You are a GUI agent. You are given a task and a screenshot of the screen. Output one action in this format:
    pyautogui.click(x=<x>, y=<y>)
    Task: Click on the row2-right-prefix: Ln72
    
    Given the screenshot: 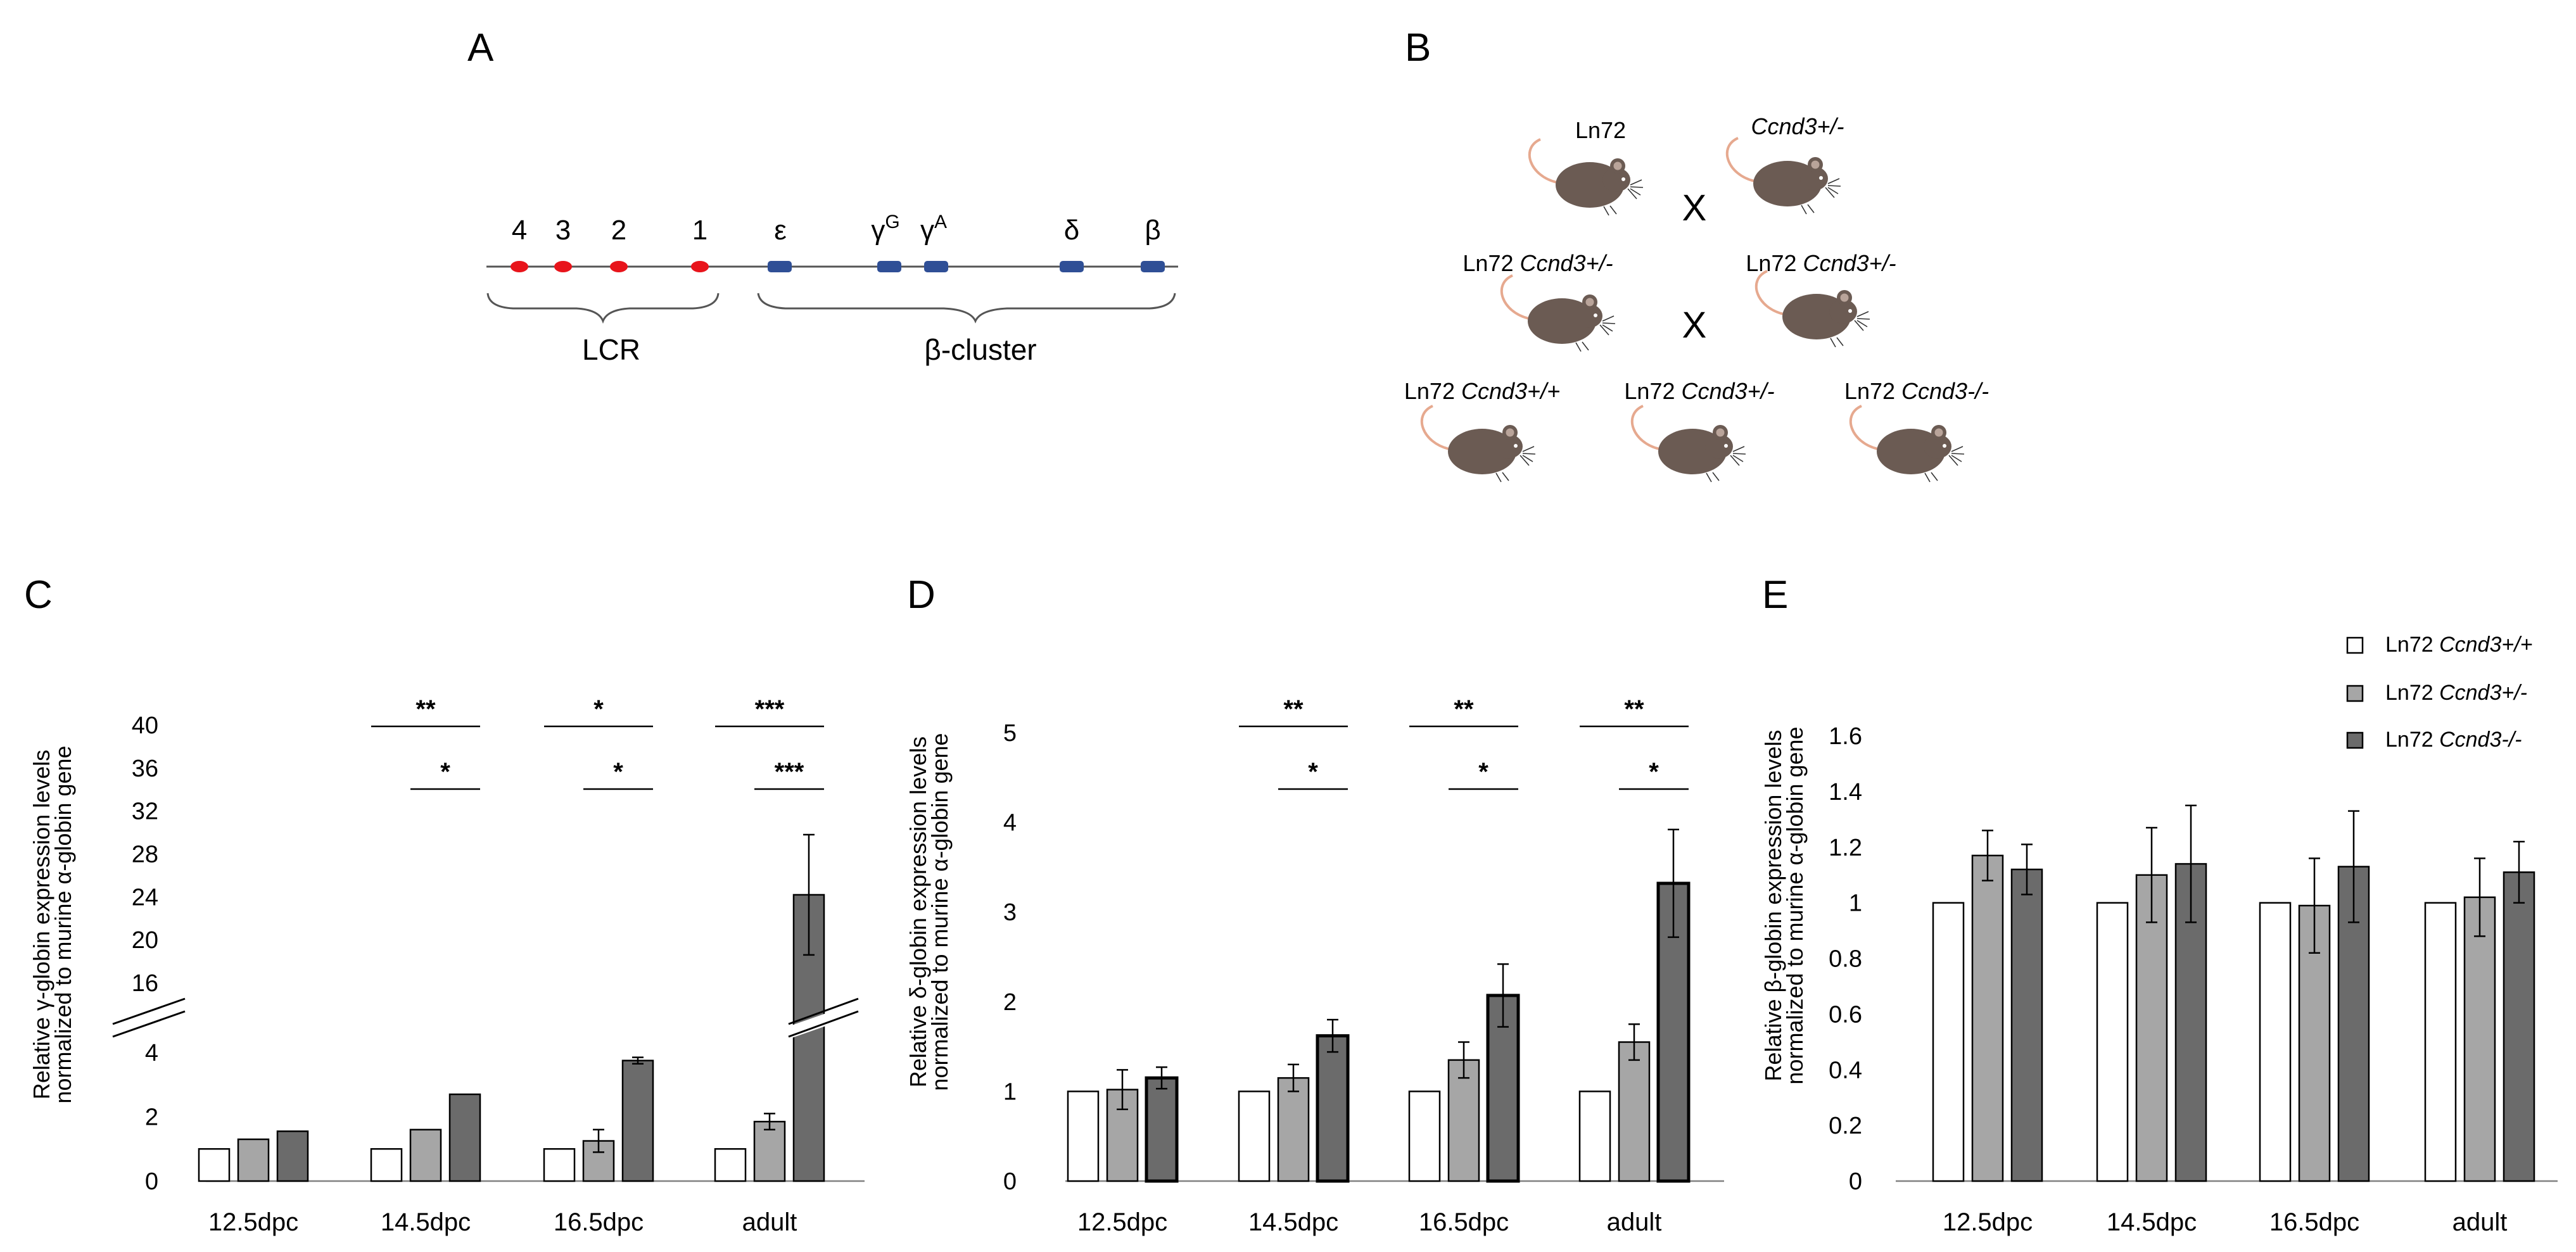 What is the action you would take?
    pyautogui.click(x=1774, y=263)
    